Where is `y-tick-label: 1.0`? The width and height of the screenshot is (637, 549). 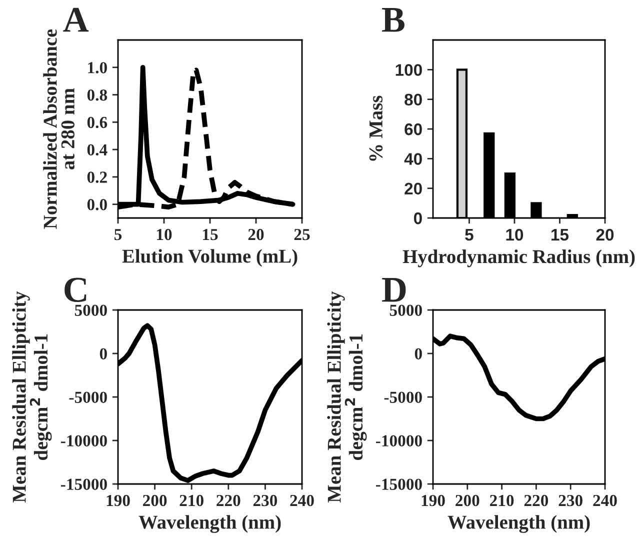 y-tick-label: 1.0 is located at coordinates (97, 68).